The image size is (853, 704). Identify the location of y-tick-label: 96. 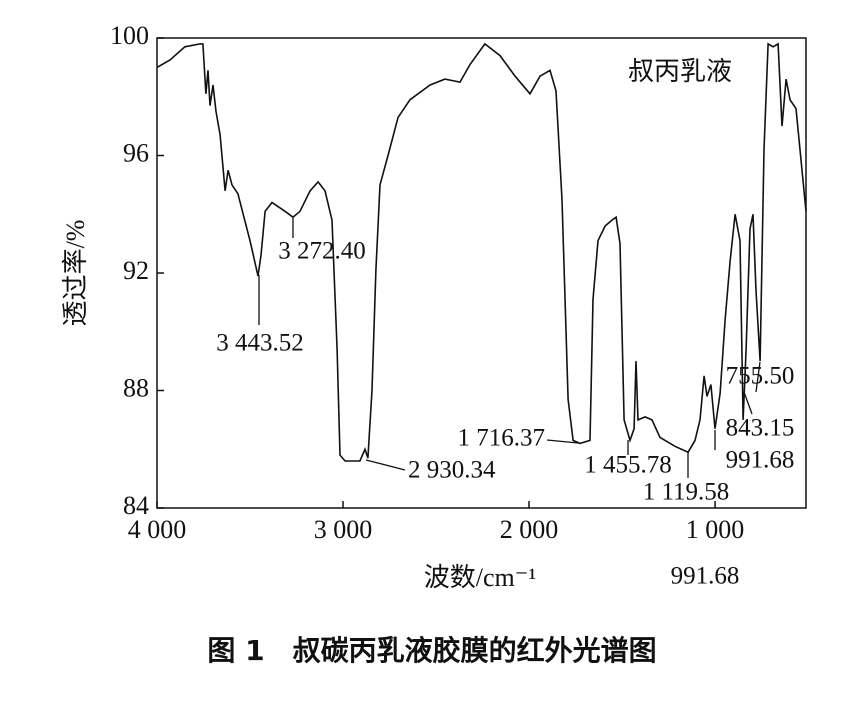
(136, 152).